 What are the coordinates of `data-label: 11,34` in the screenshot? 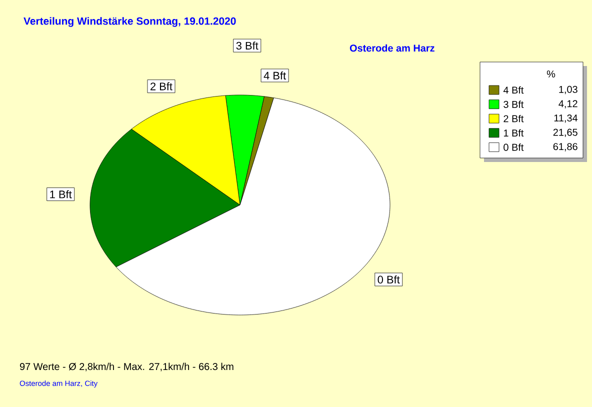 It's located at (566, 118).